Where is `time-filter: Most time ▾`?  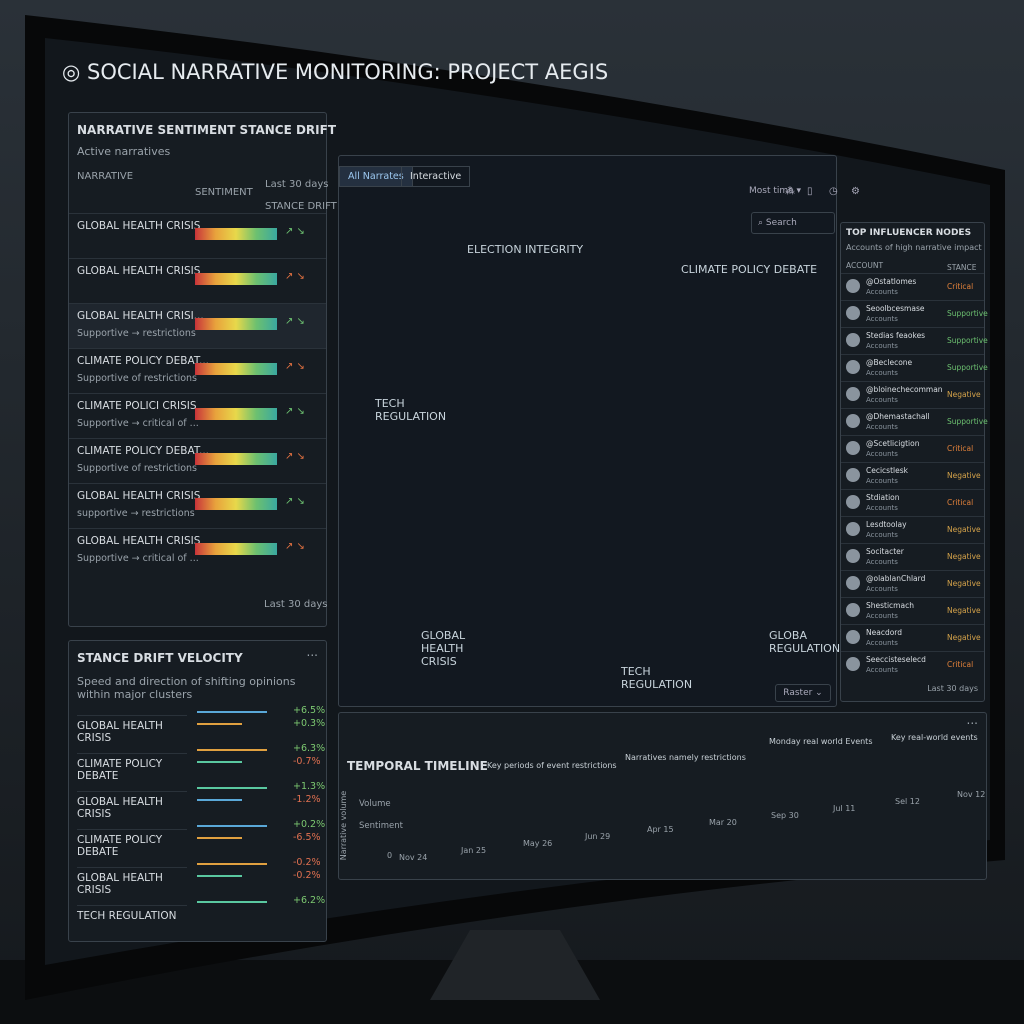 time-filter: Most time ▾ is located at coordinates (775, 191).